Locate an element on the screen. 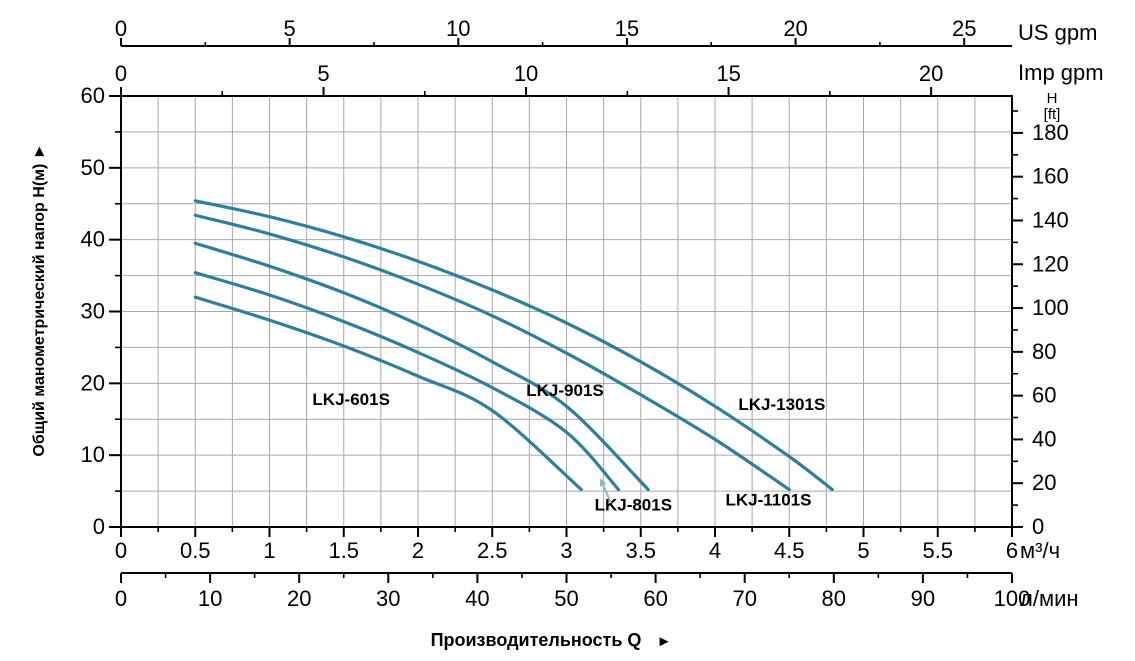  m3h-tick-label: 2 is located at coordinates (418, 550).